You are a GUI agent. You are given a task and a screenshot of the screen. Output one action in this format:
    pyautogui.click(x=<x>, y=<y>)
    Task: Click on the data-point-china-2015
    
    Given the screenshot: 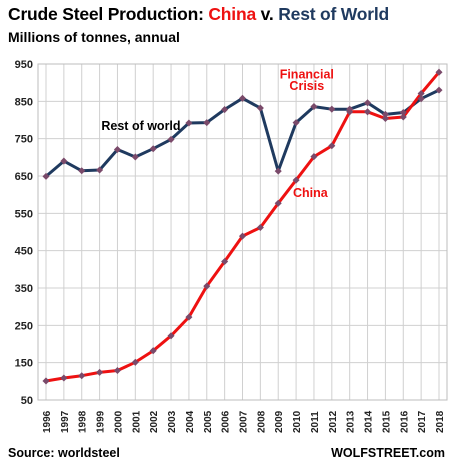 What is the action you would take?
    pyautogui.click(x=385, y=118)
    